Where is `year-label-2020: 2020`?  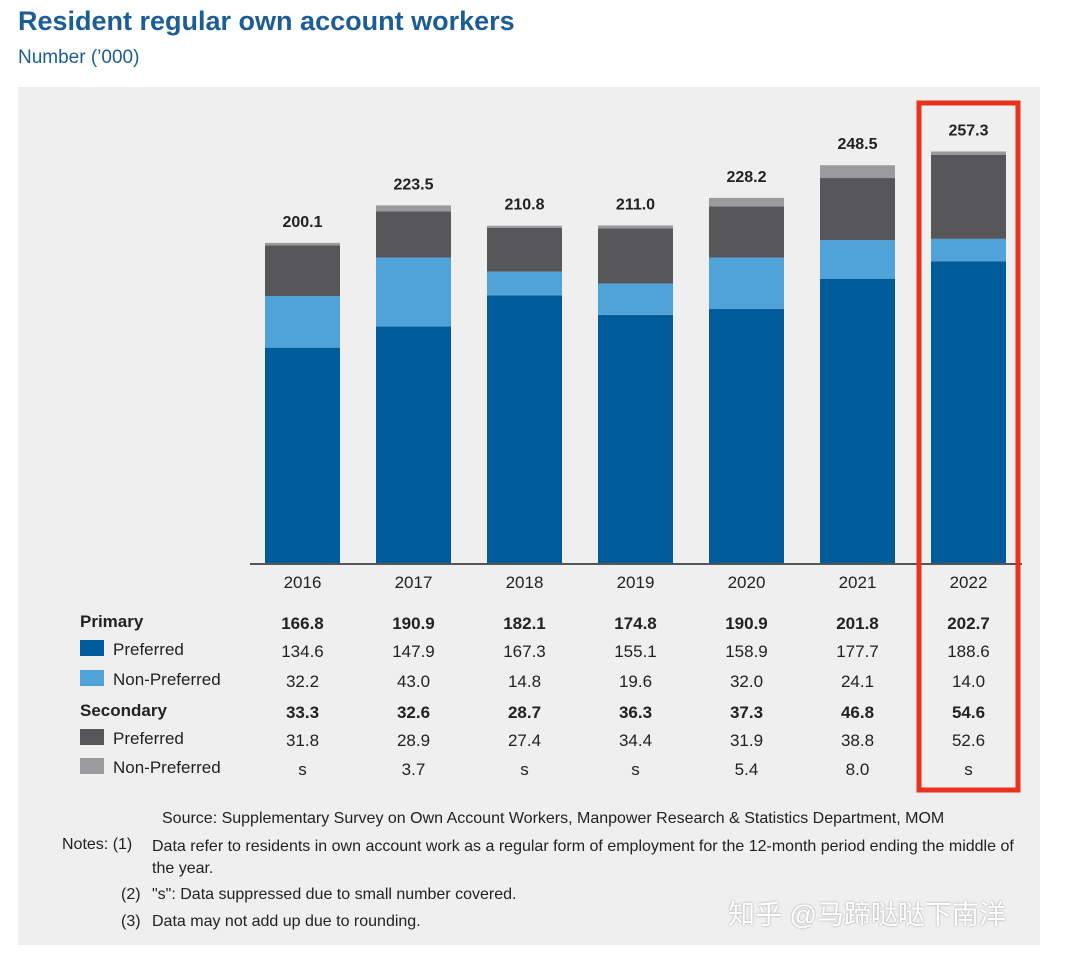
year-label-2020: 2020 is located at coordinates (747, 582).